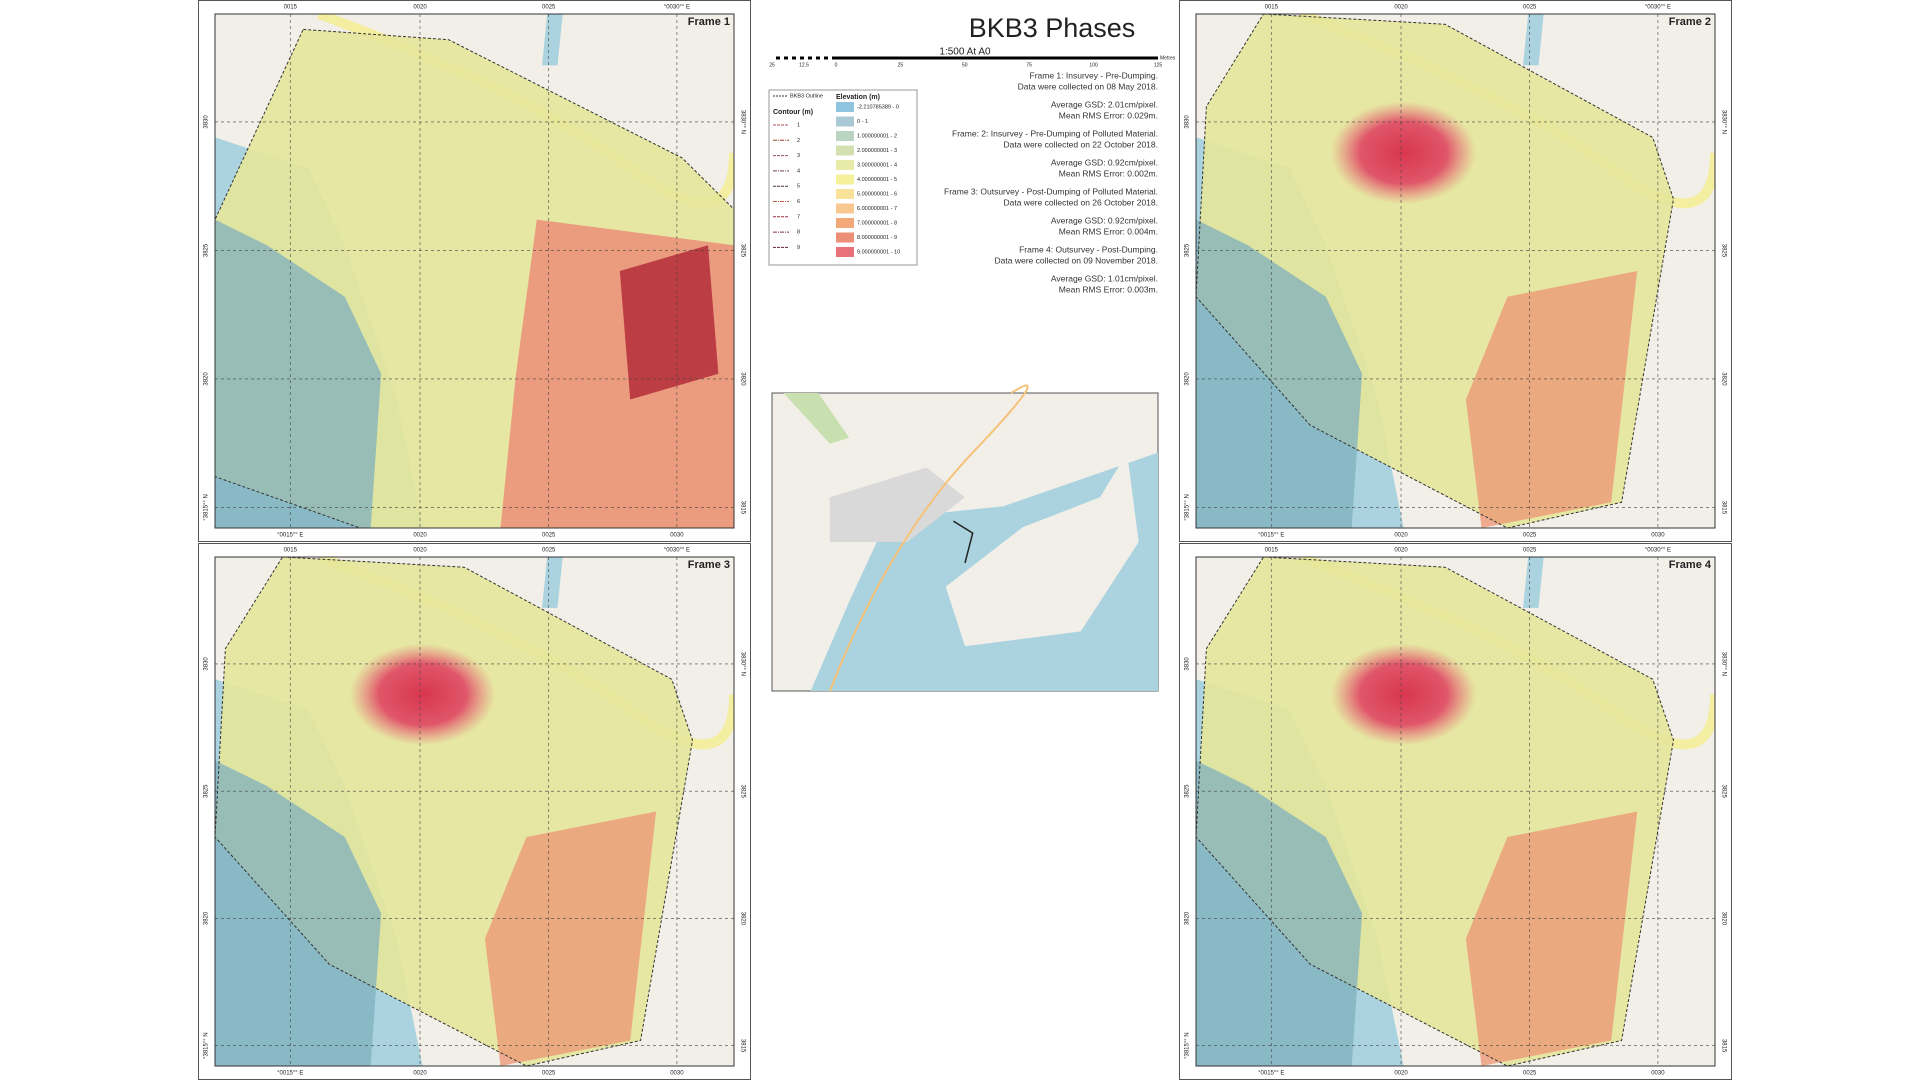 The image size is (1920, 1080). I want to click on legend-text: 4.000000001 - 5, so click(877, 180).